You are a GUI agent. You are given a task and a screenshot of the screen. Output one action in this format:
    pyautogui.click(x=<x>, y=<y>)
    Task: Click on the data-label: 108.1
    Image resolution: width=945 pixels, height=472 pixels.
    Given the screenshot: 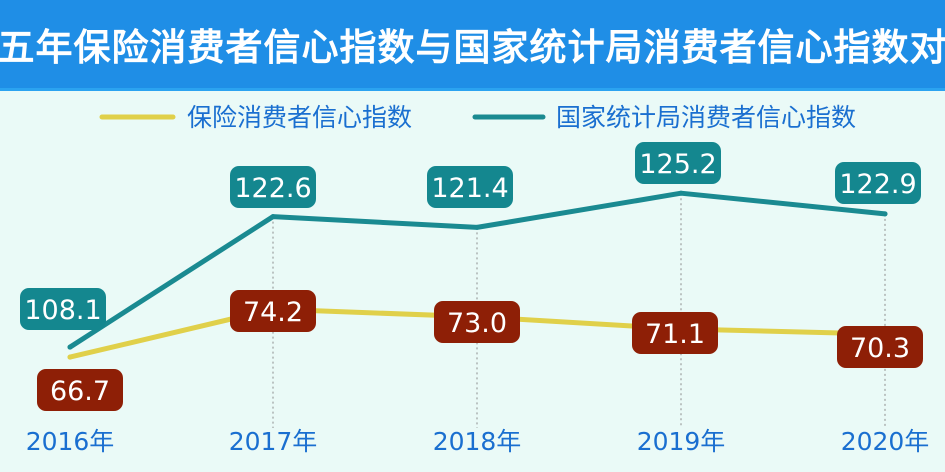 What is the action you would take?
    pyautogui.click(x=62, y=310)
    